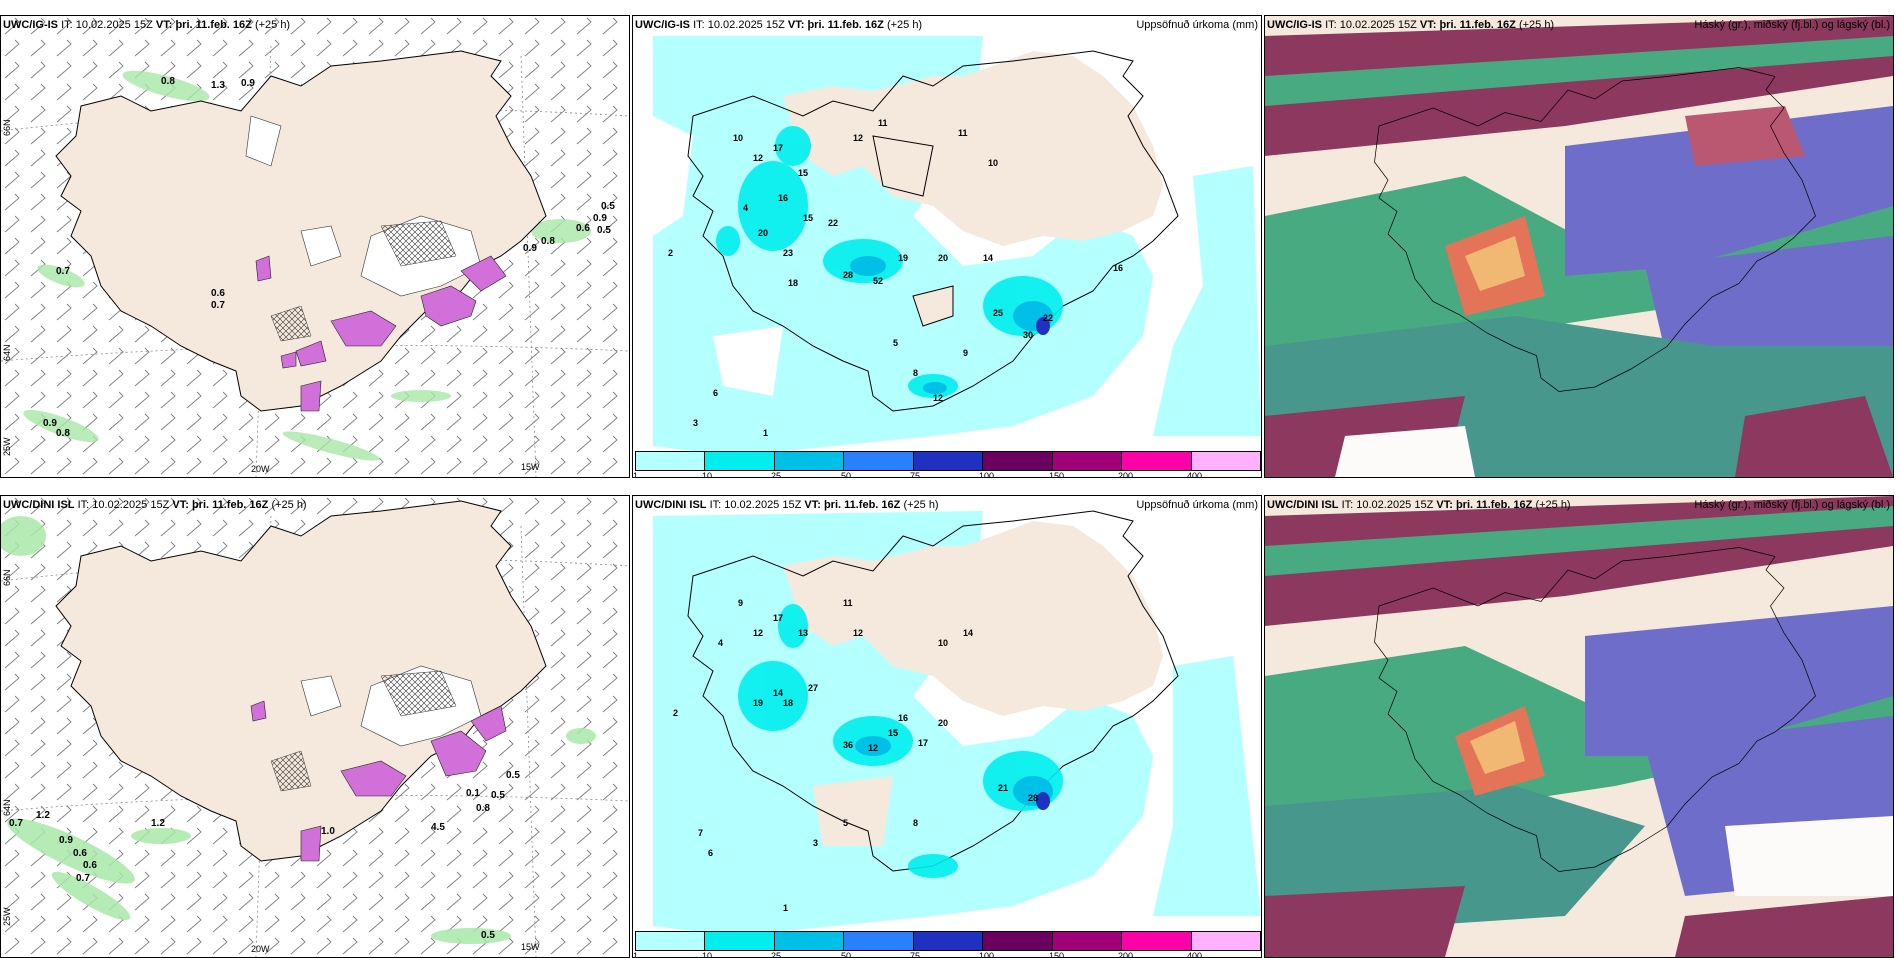 This screenshot has width=1900, height=958. I want to click on precip-label: 22, so click(1048, 318).